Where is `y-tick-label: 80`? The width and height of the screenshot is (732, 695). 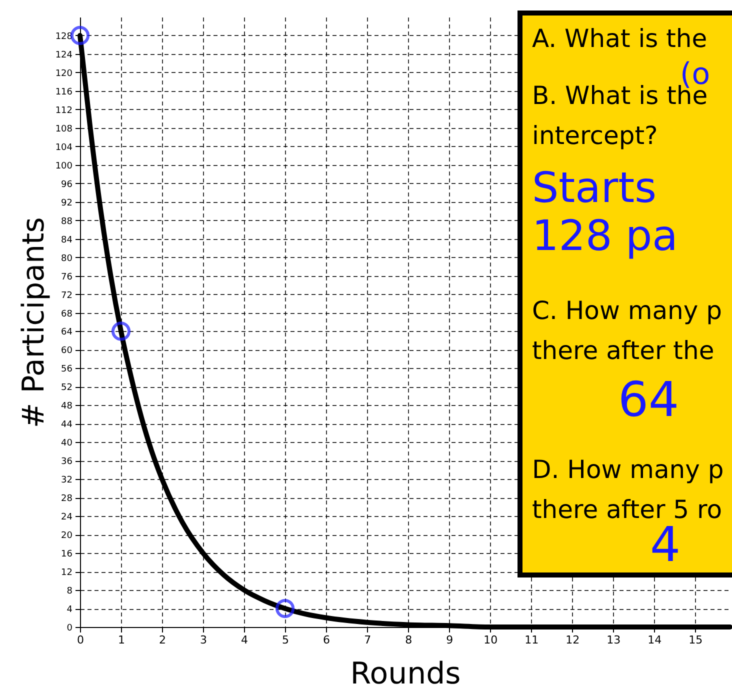 y-tick-label: 80 is located at coordinates (67, 259).